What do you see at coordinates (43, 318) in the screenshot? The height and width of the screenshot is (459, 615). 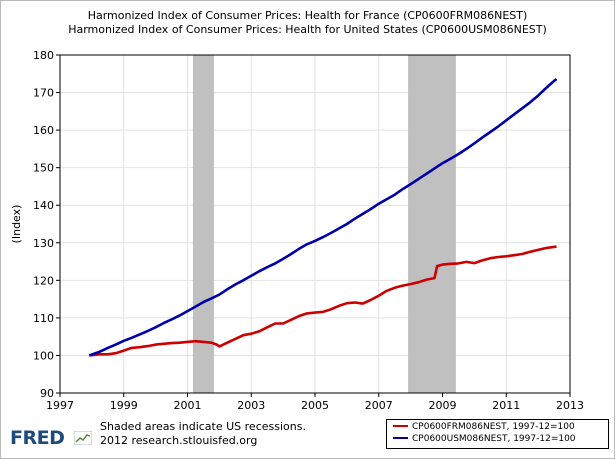 I see `y-tick-label: 110` at bounding box center [43, 318].